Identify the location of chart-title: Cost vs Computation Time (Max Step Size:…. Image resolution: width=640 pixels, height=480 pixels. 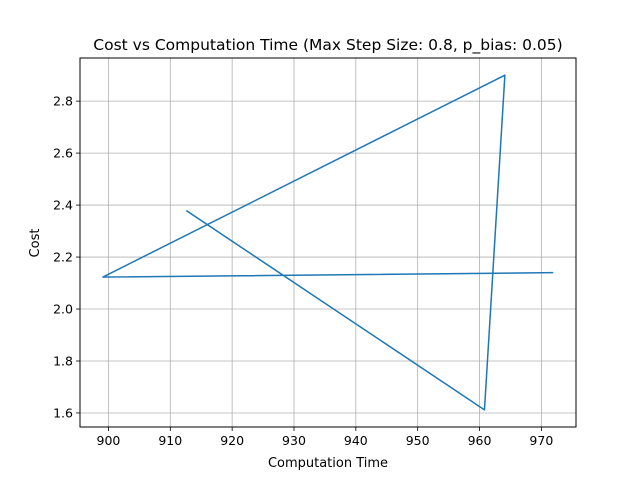
(327, 45).